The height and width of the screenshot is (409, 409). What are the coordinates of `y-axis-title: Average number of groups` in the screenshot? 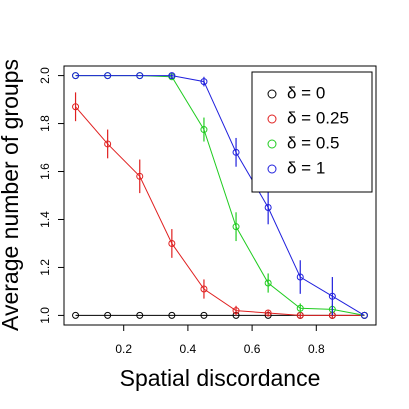 It's located at (11, 195).